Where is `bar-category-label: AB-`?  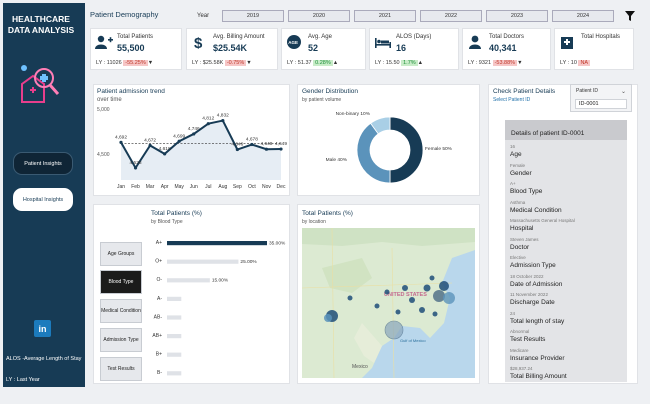 bar-category-label: AB- is located at coordinates (158, 317).